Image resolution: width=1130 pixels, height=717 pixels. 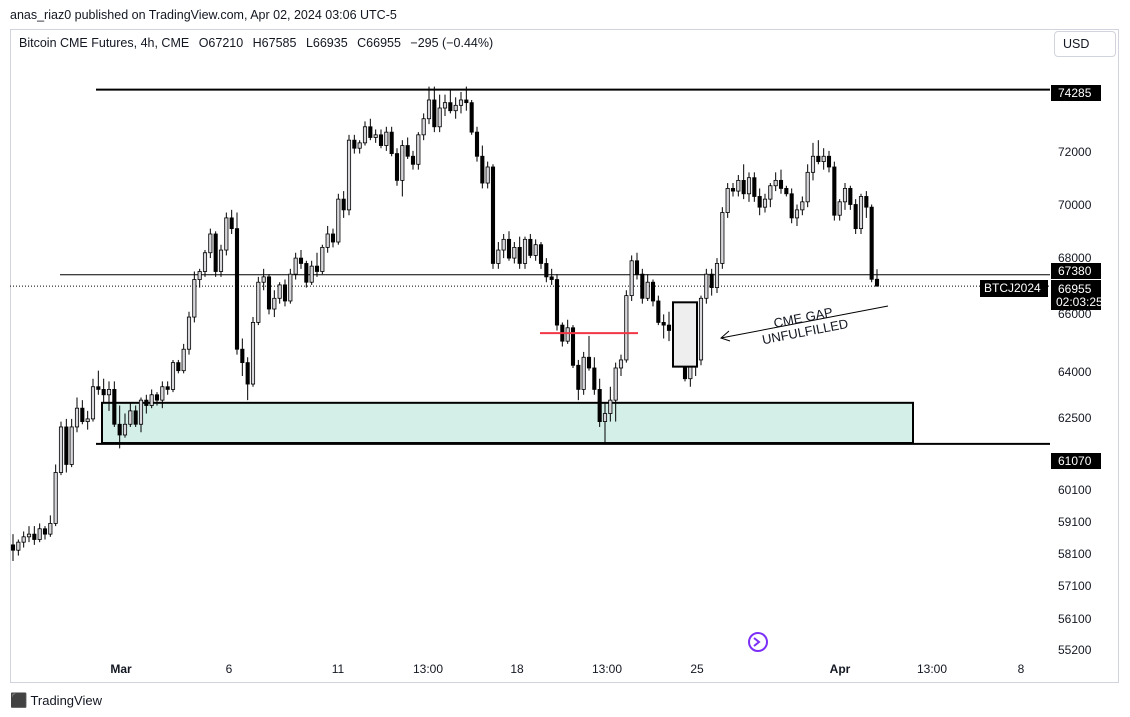 I want to click on currency-button: USD, so click(x=1085, y=44).